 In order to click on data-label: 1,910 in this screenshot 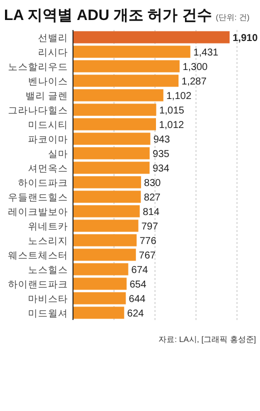, I will do `click(245, 38)`.